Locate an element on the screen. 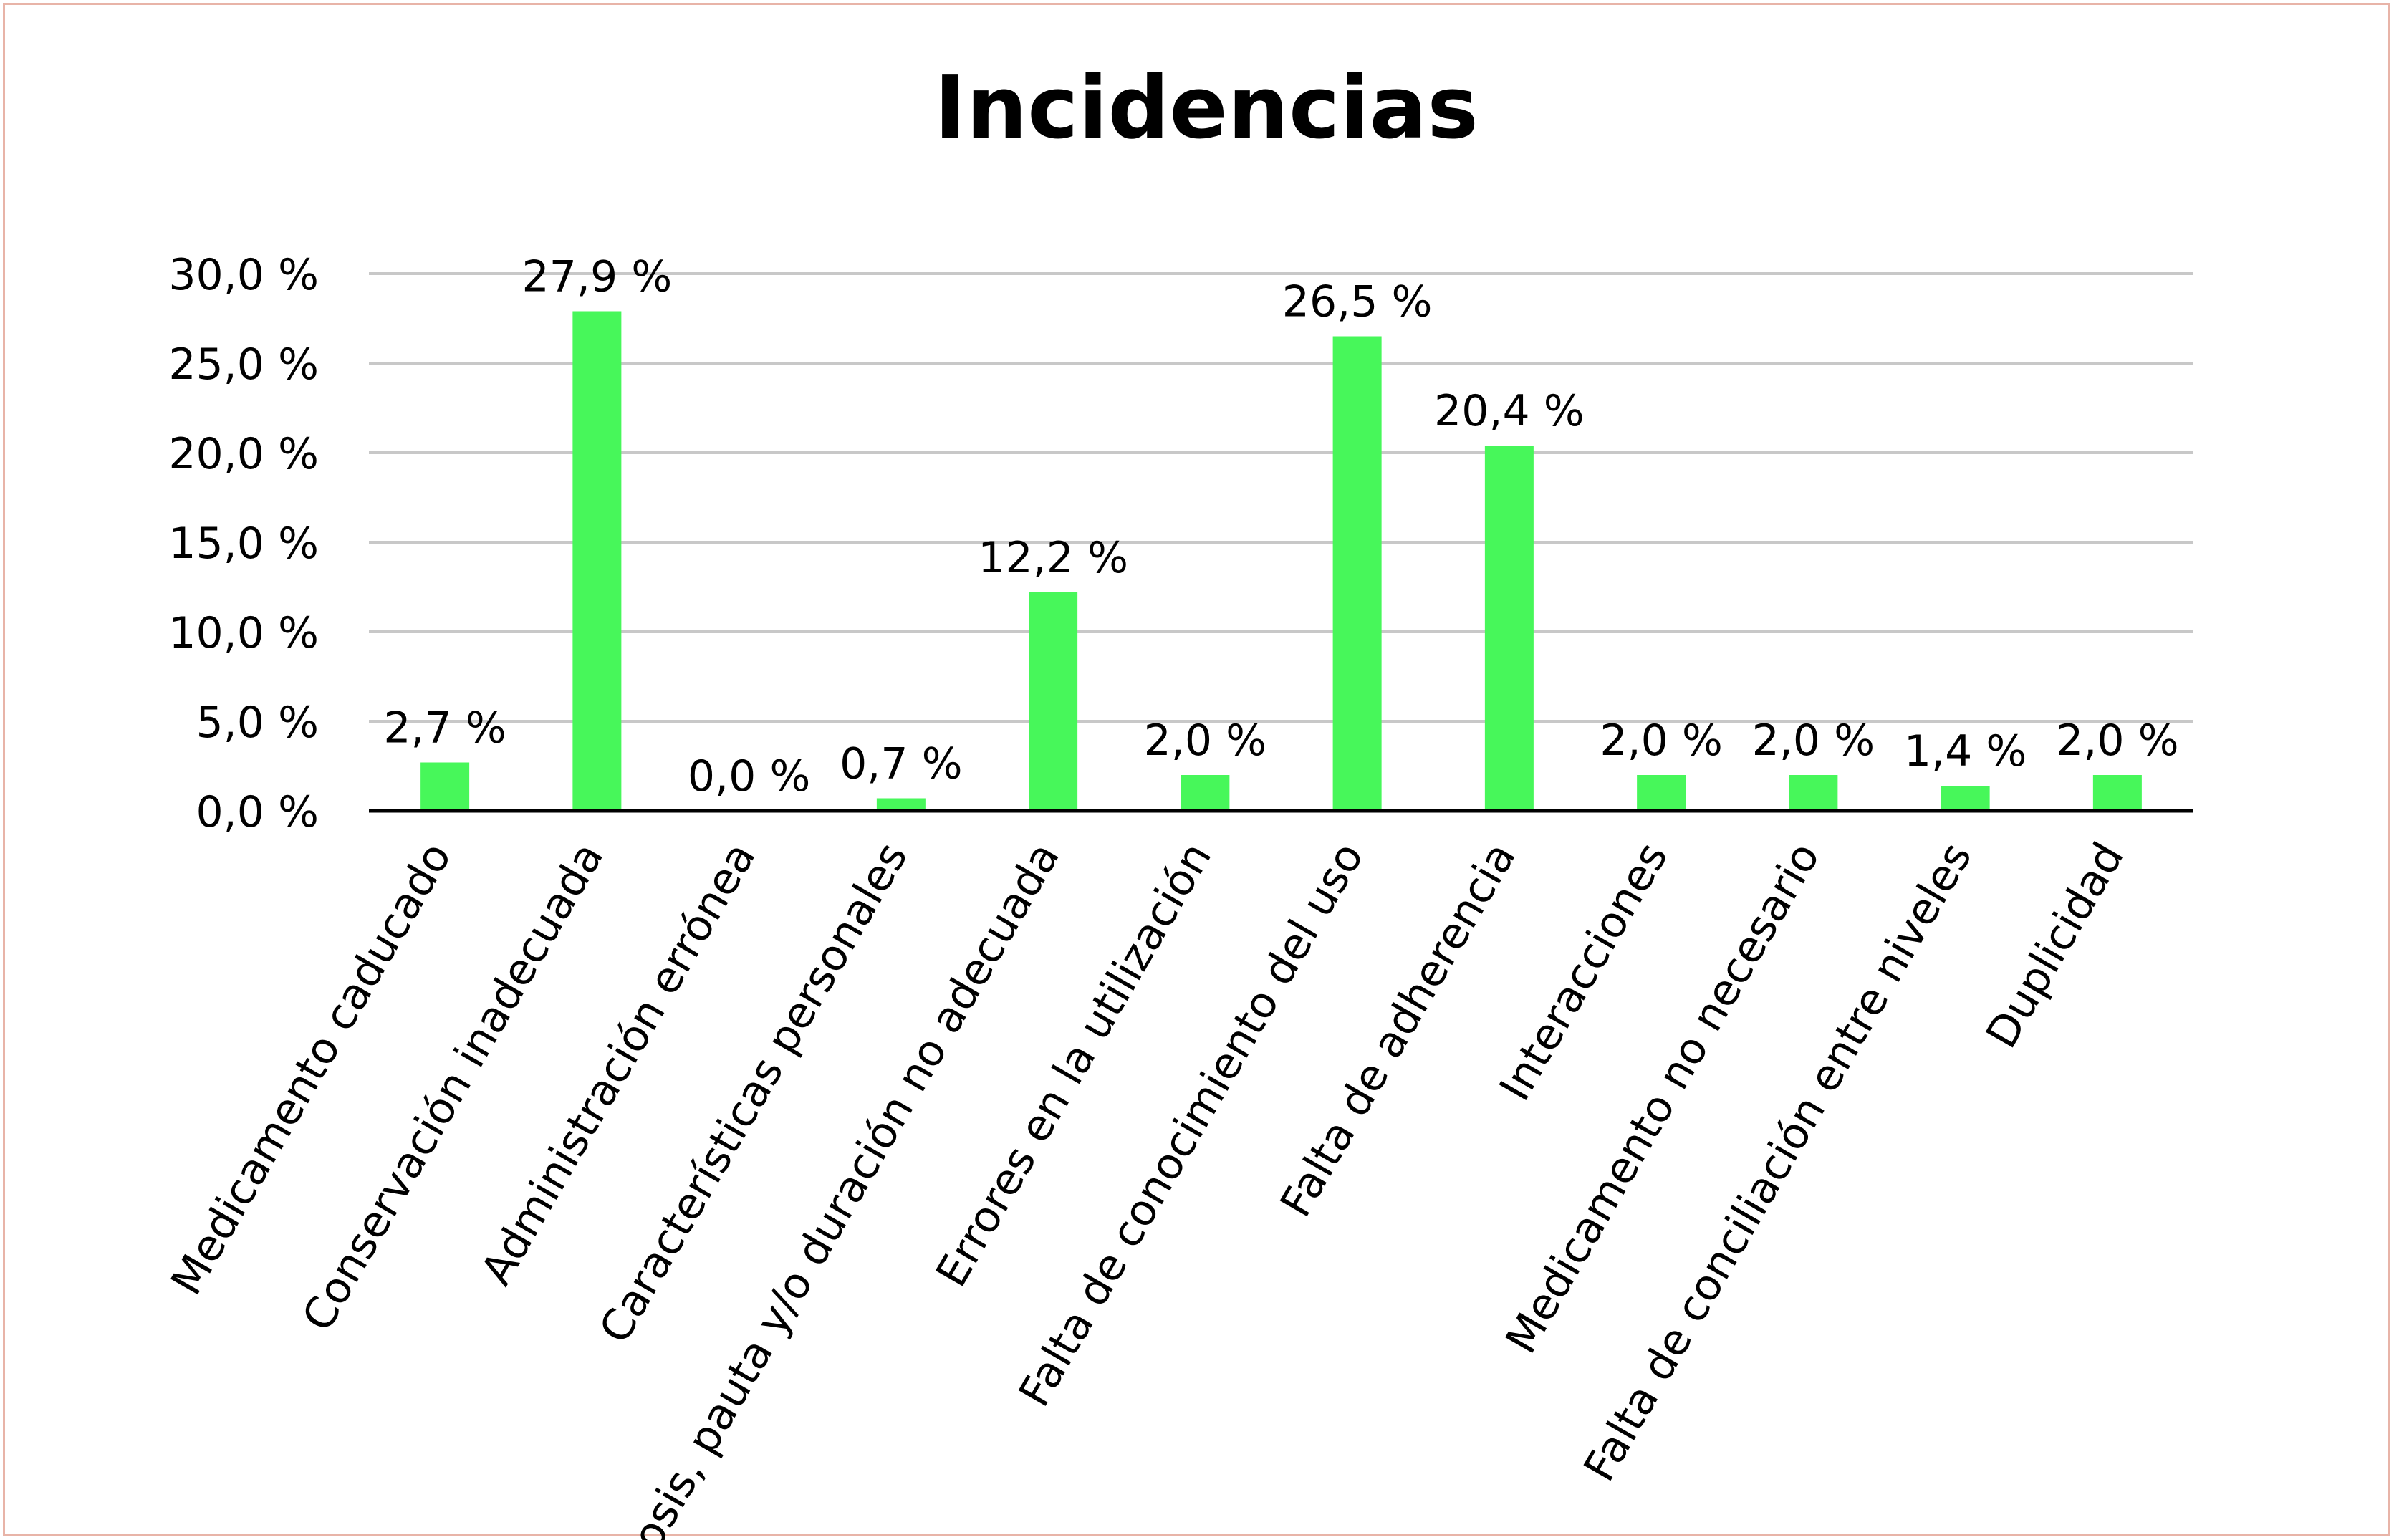 This screenshot has height=1540, width=2394. data-label: 2,7 % is located at coordinates (445, 728).